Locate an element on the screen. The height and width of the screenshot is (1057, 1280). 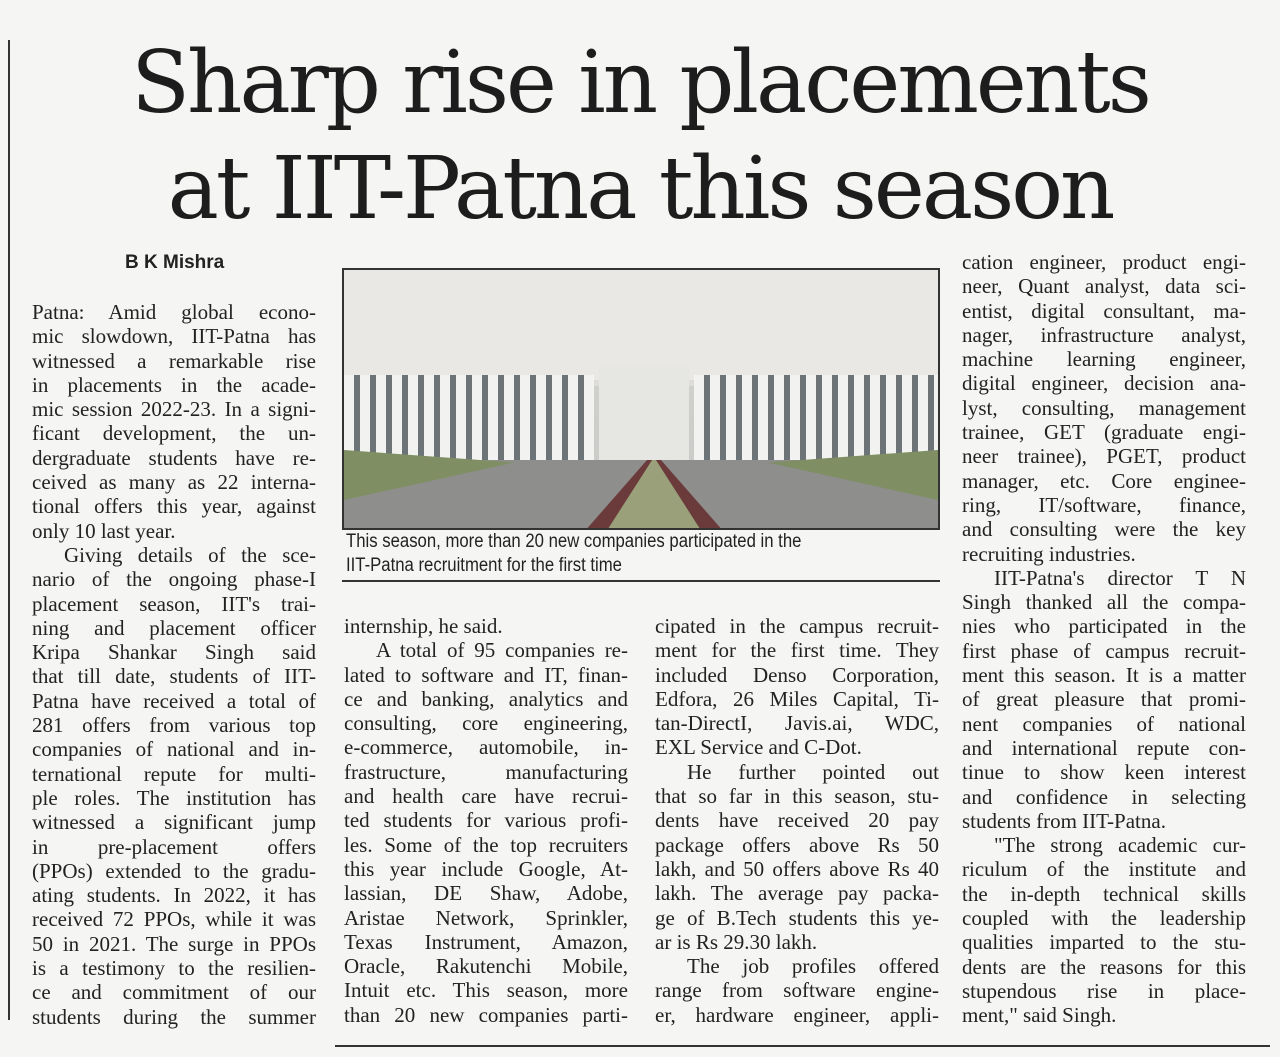
article-line: EXL Service and C-Dot. is located at coordinates (758, 747).